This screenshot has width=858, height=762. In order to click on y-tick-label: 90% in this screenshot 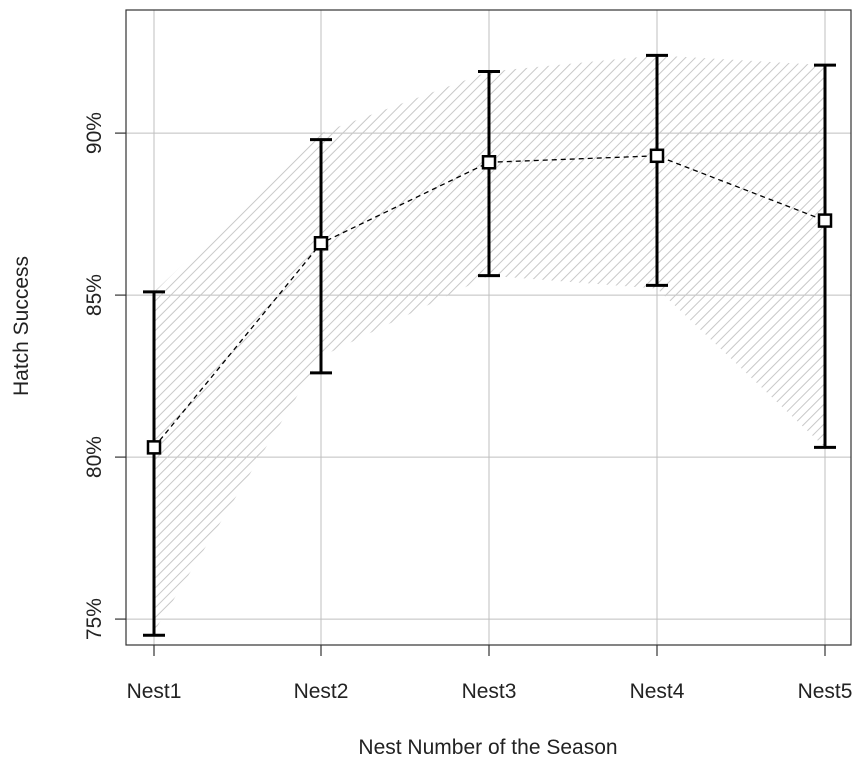, I will do `click(94, 133)`.